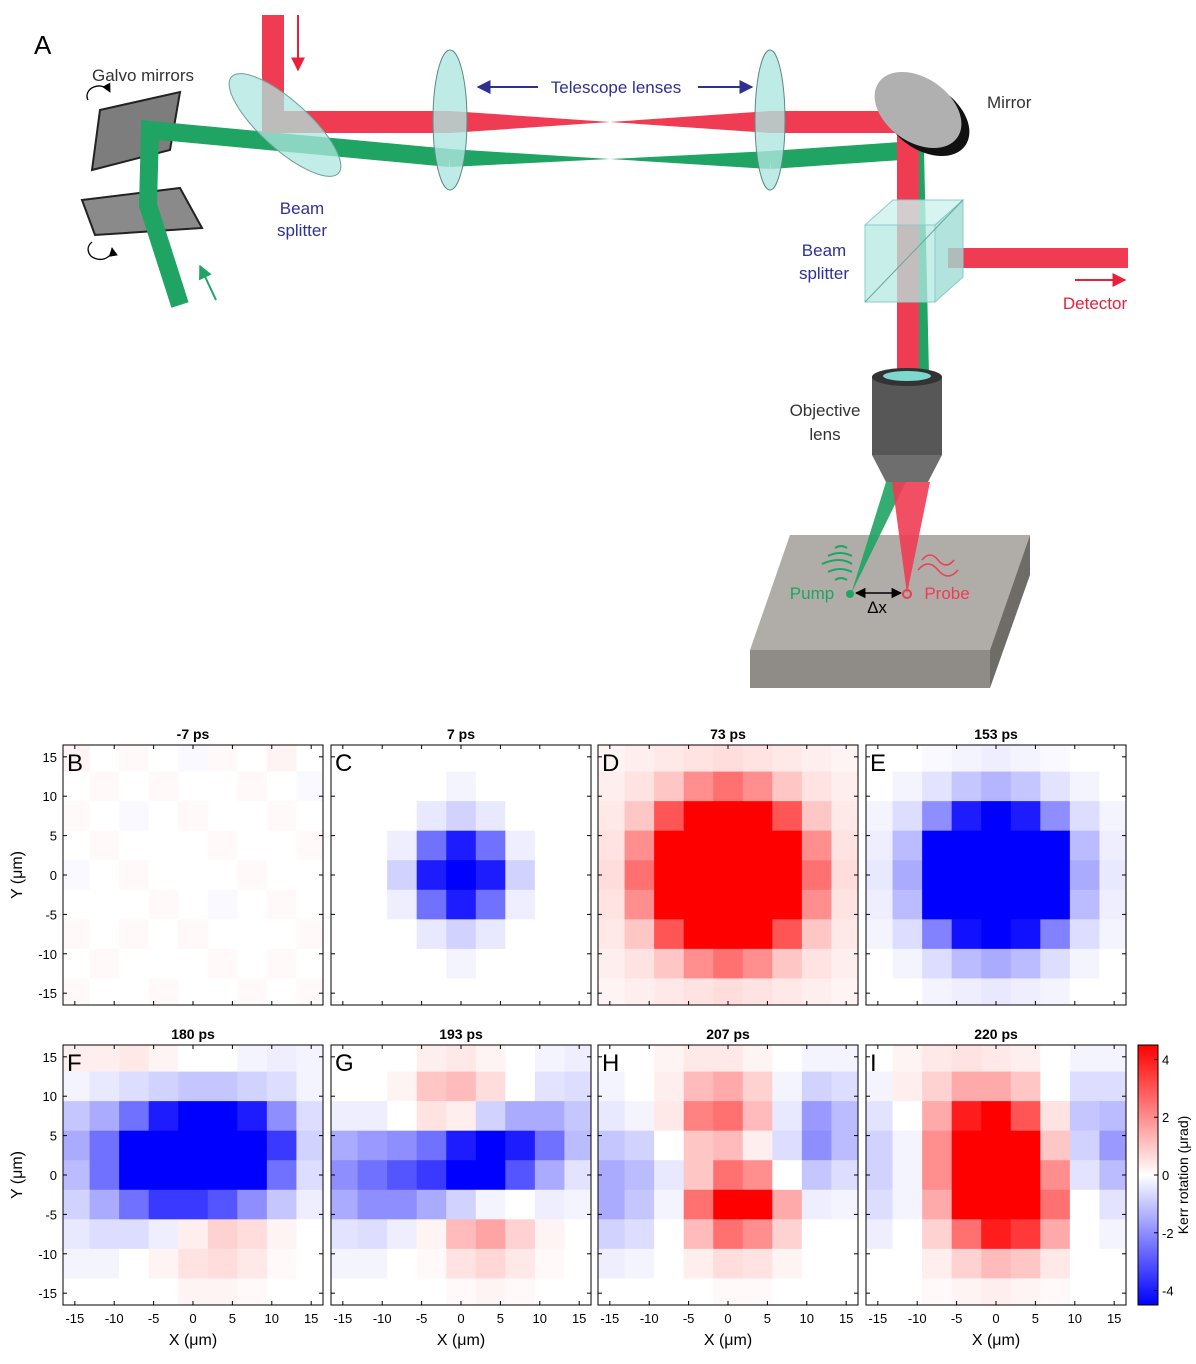 Image resolution: width=1196 pixels, height=1364 pixels. Describe the element at coordinates (917, 1318) in the screenshot. I see `x-tick-label: -10` at that location.